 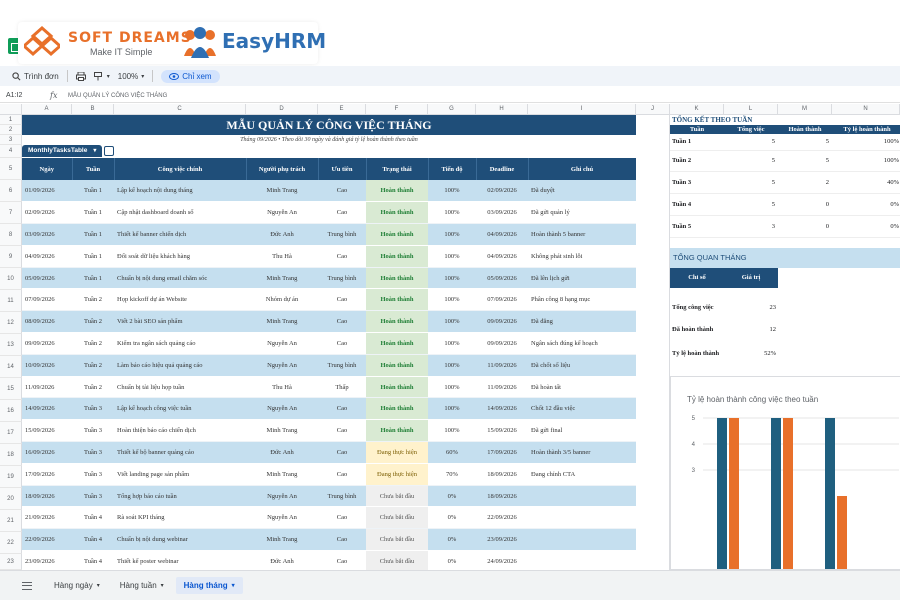 I want to click on task-date: 01/09/2026, so click(x=47, y=191).